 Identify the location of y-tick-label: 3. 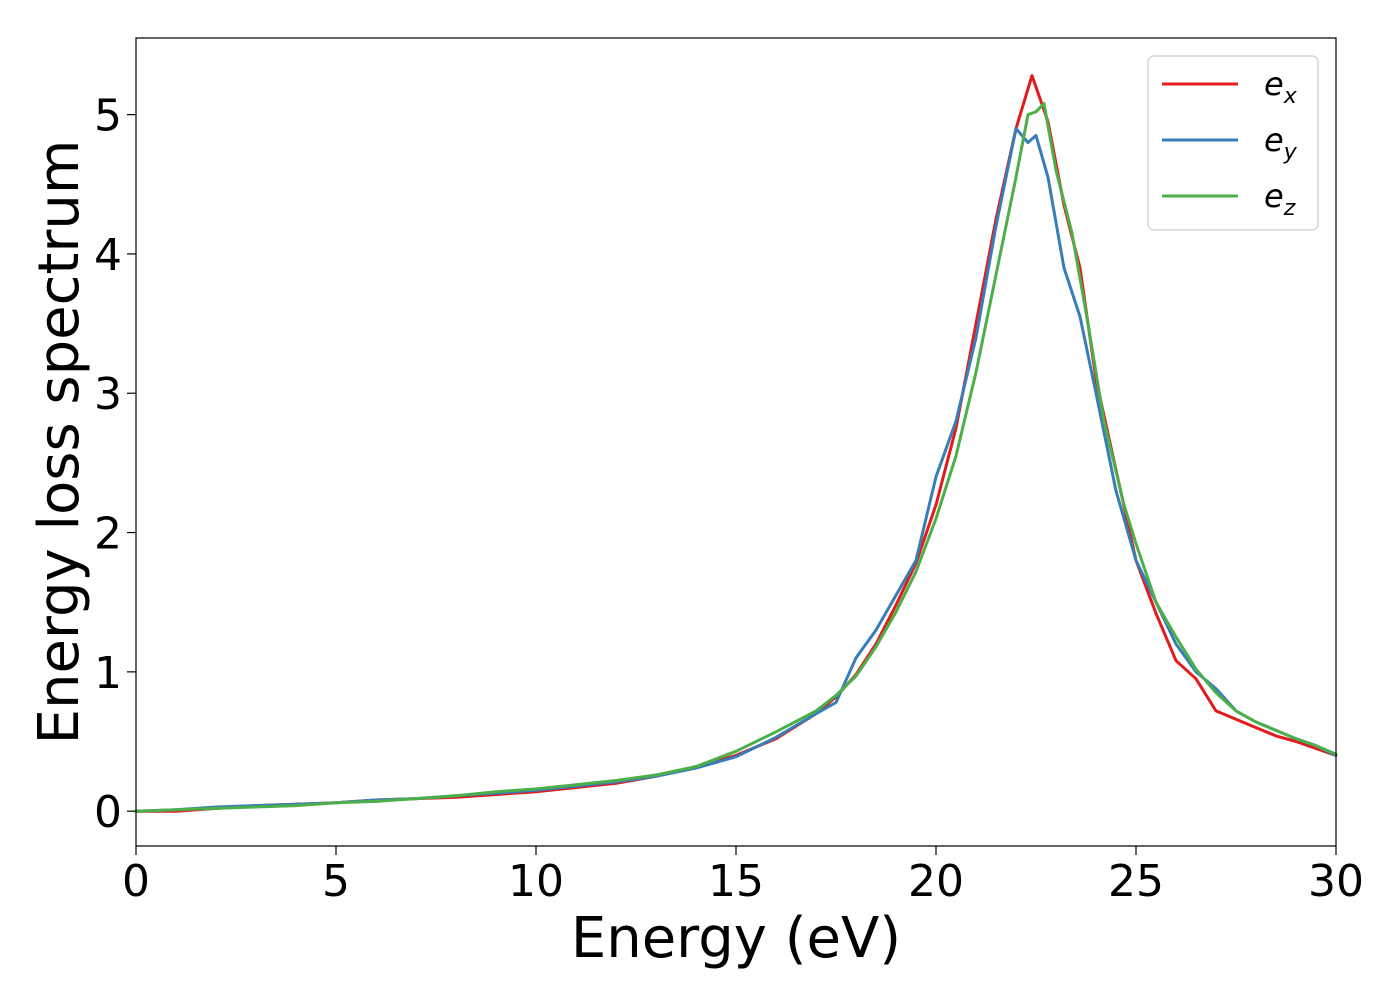
(108, 394).